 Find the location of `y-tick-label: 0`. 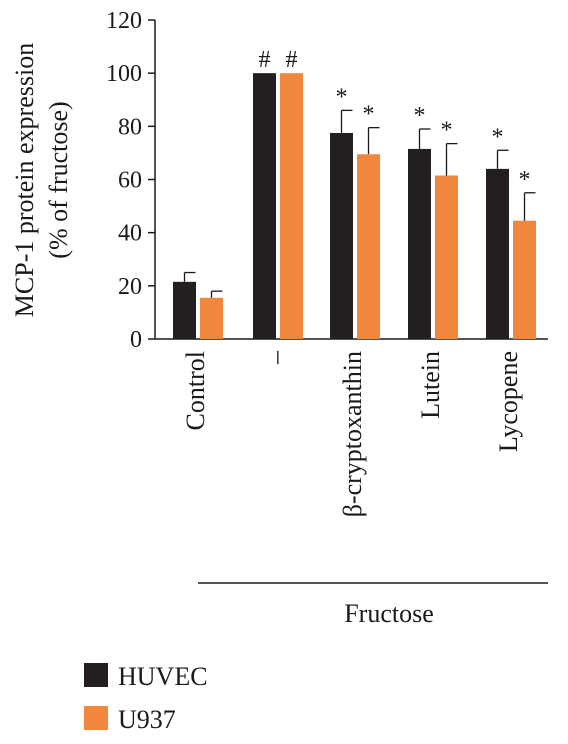

y-tick-label: 0 is located at coordinates (136, 340).